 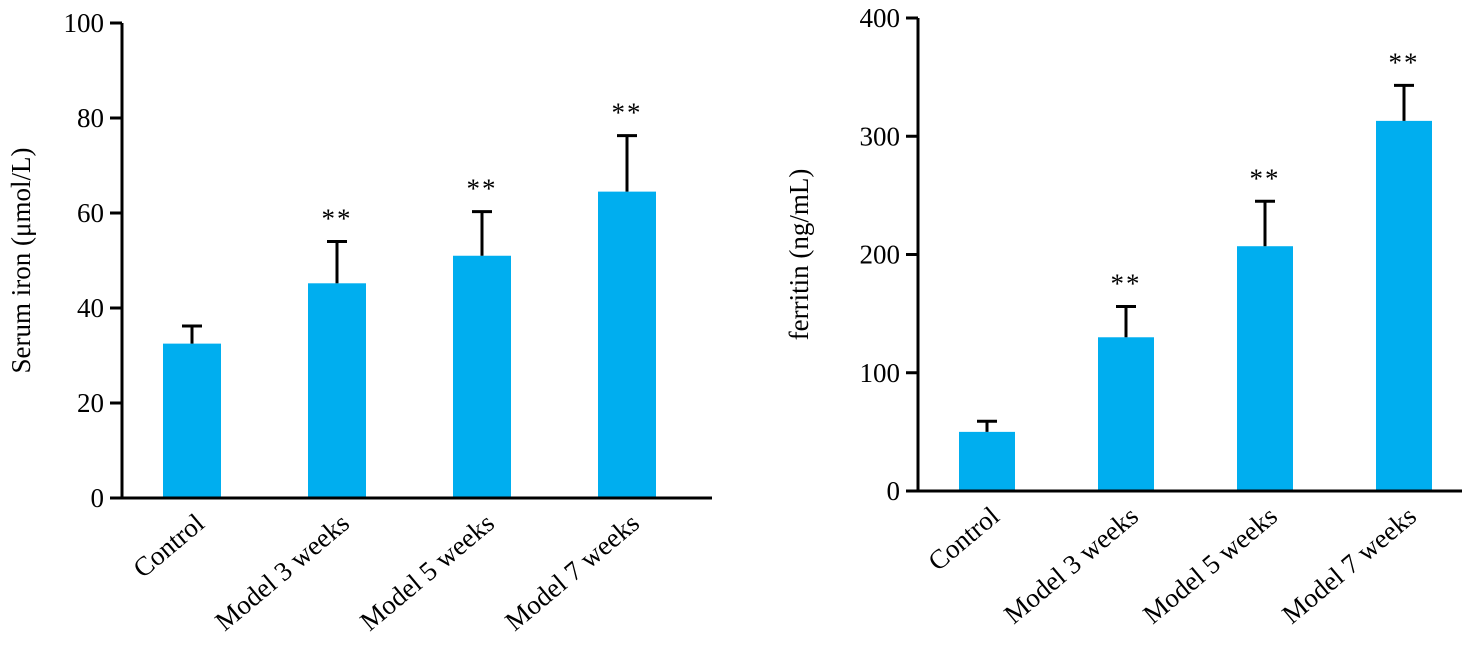 What do you see at coordinates (90, 403) in the screenshot?
I see `y-tick-label: 20` at bounding box center [90, 403].